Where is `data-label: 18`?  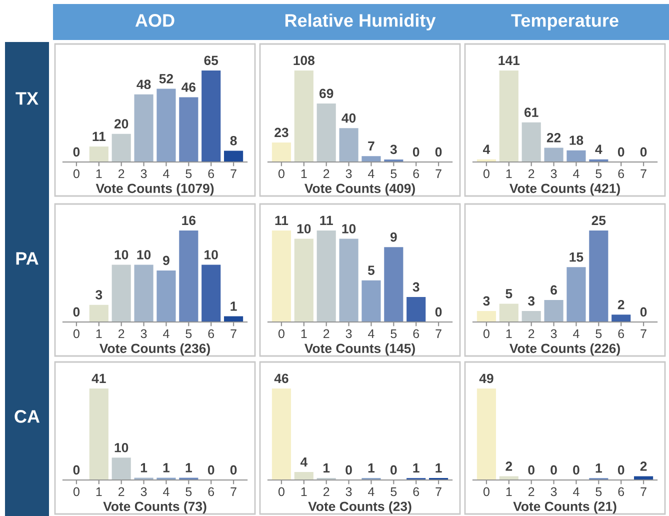
data-label: 18 is located at coordinates (577, 140).